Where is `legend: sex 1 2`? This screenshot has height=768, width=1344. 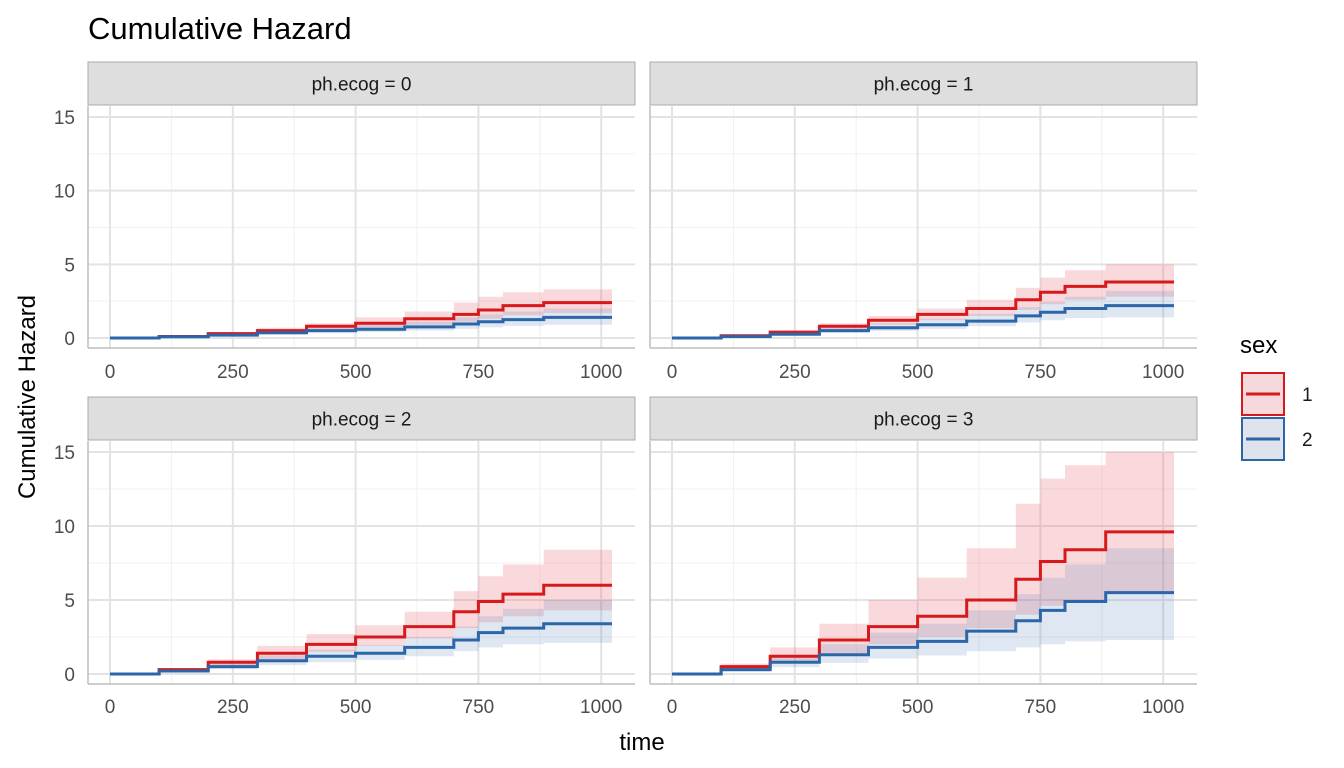 legend: sex 1 2 is located at coordinates (1276, 396).